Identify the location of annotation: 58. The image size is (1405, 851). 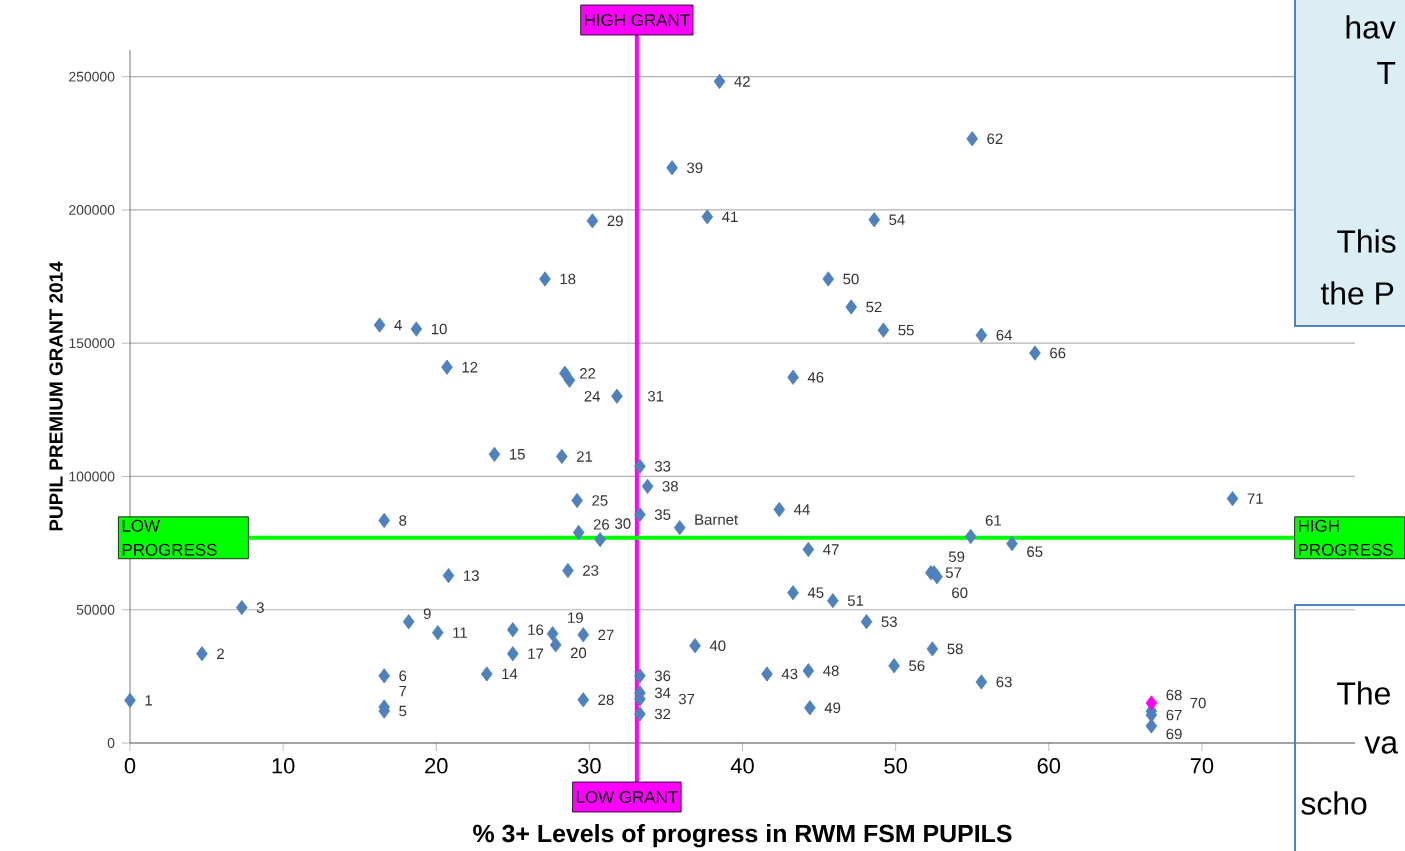
(955, 649).